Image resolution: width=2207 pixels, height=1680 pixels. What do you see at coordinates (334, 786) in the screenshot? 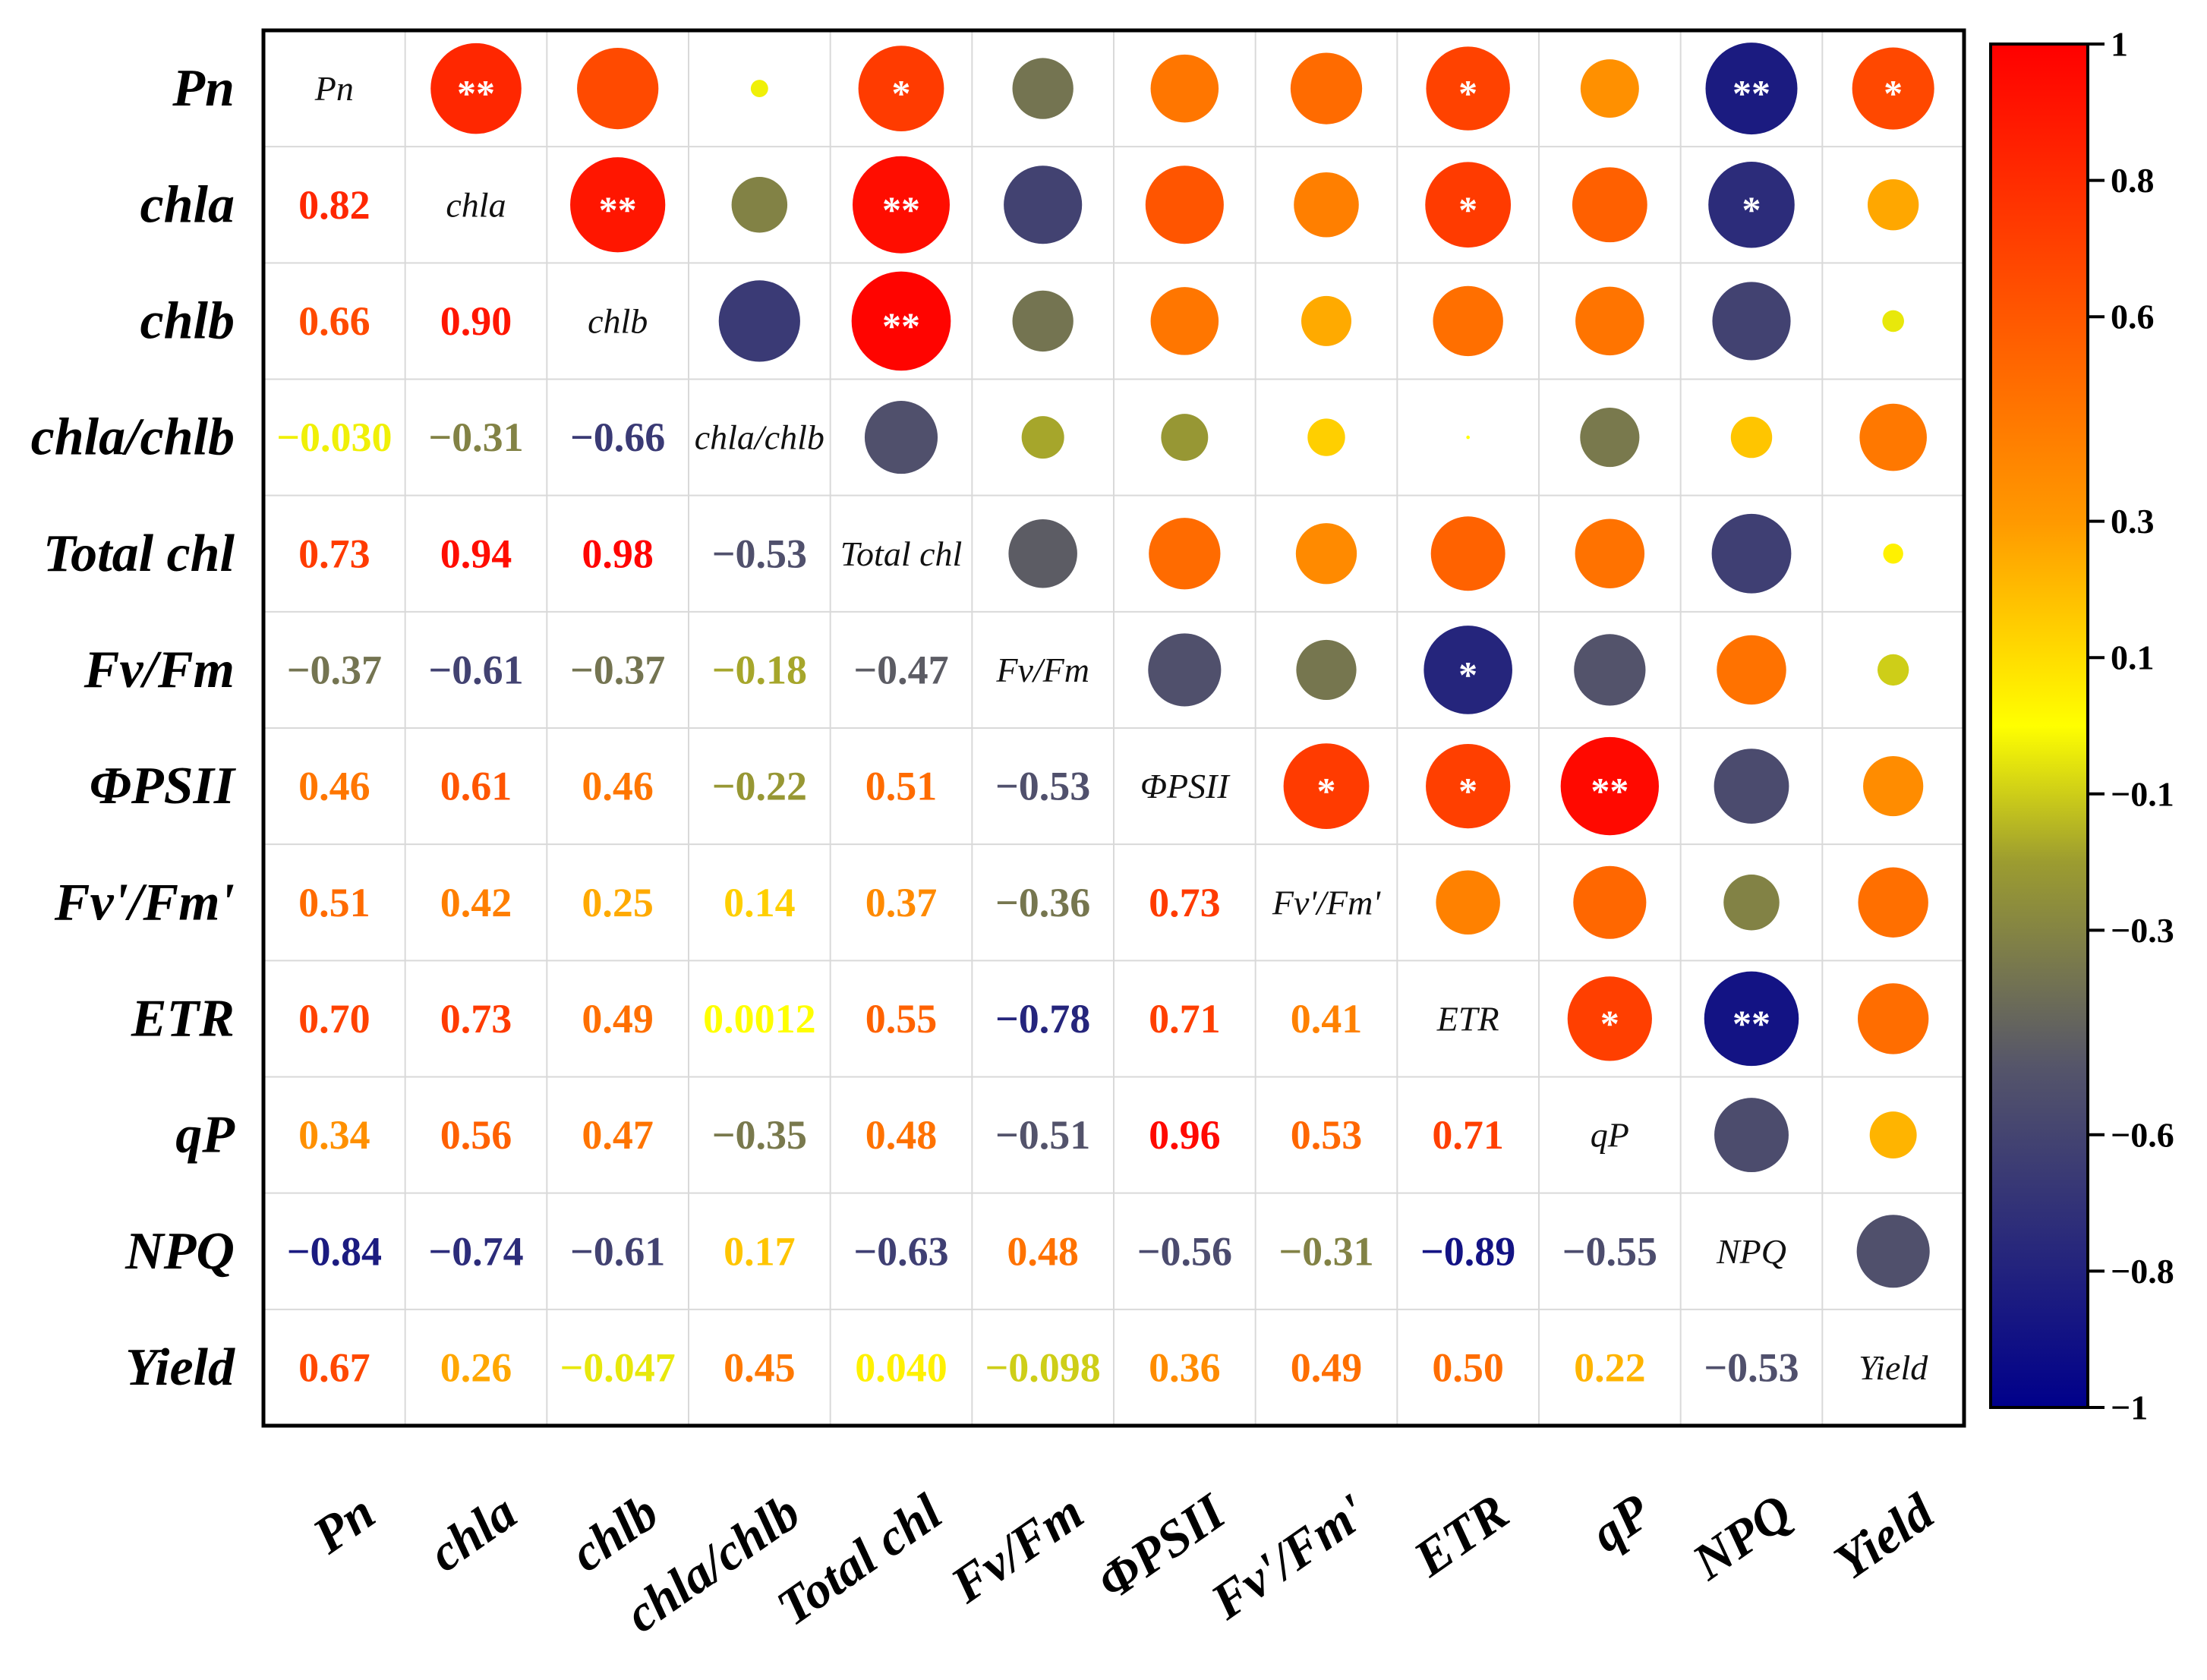
I see `coefficient-label-phipsii-pn: 0.46` at bounding box center [334, 786].